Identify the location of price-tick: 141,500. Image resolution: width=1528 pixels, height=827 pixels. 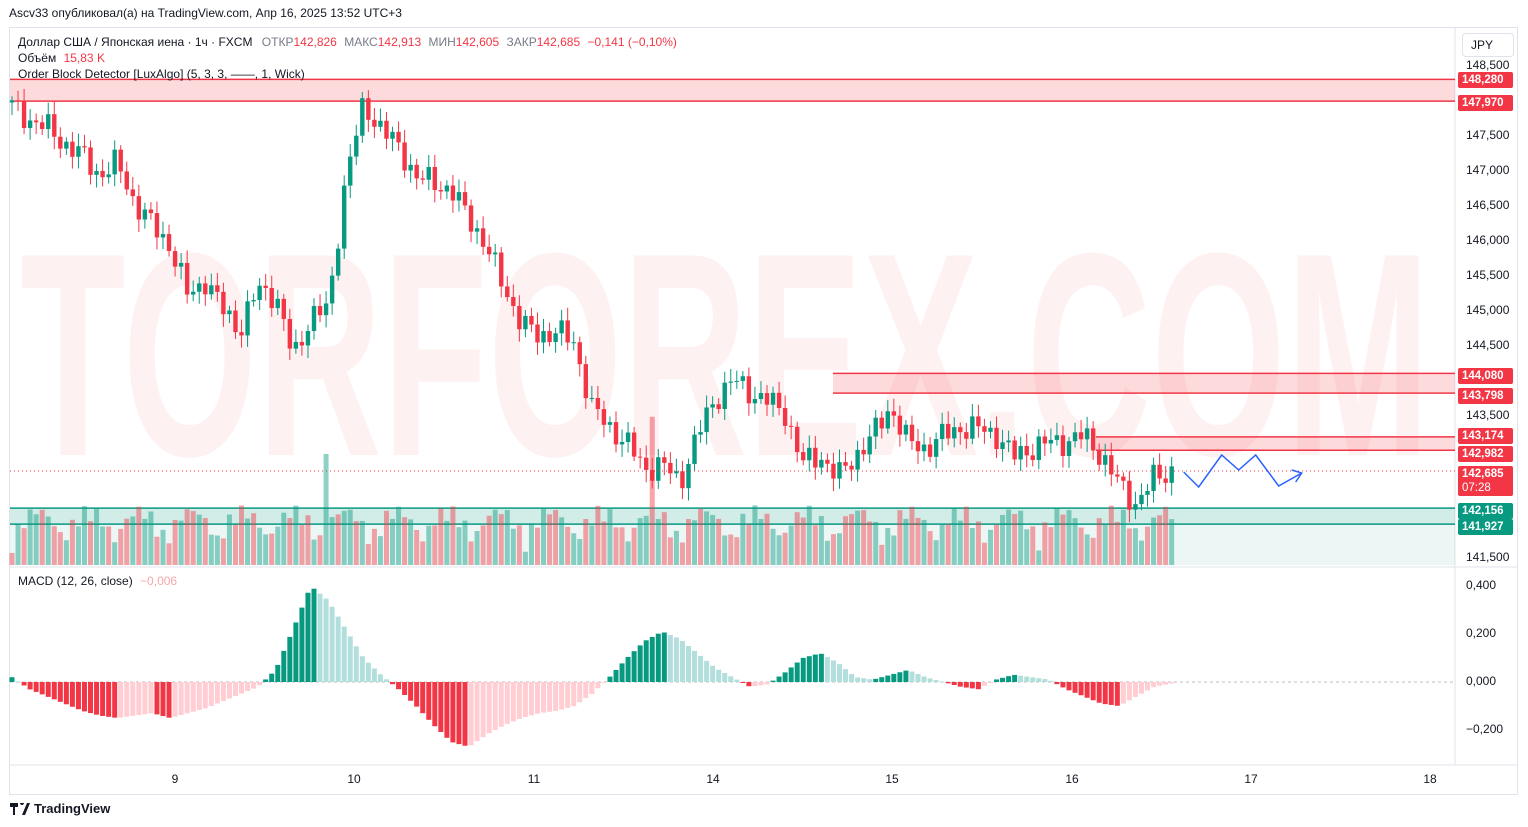
(1488, 557).